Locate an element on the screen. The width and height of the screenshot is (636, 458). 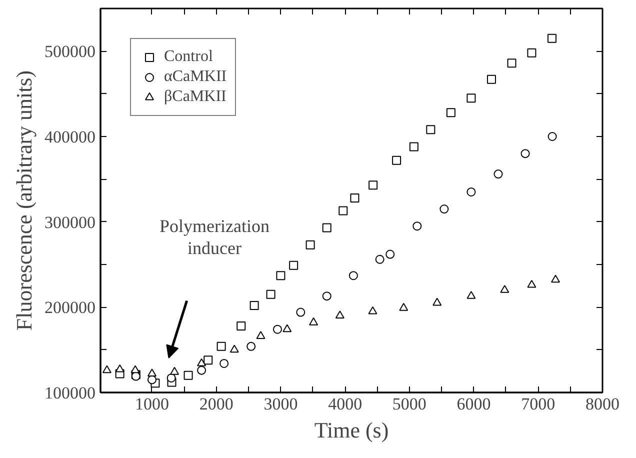
y-axis-title: Fluorescence (arbitrary units) is located at coordinates (24, 200).